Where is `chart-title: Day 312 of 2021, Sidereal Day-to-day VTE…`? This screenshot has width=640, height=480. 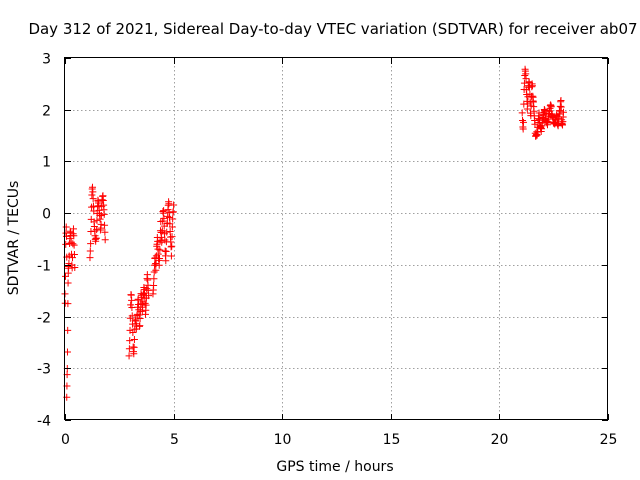
chart-title: Day 312 of 2021, Sidereal Day-to-day VTE… is located at coordinates (332, 29).